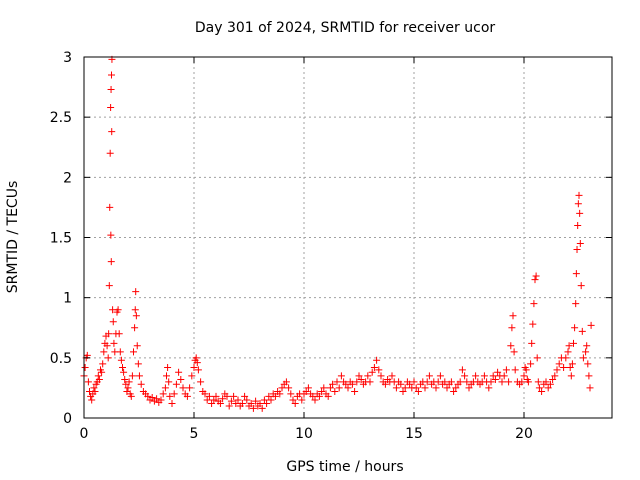 Image resolution: width=640 pixels, height=480 pixels. Describe the element at coordinates (194, 434) in the screenshot. I see `x-tick-label: 5` at that location.